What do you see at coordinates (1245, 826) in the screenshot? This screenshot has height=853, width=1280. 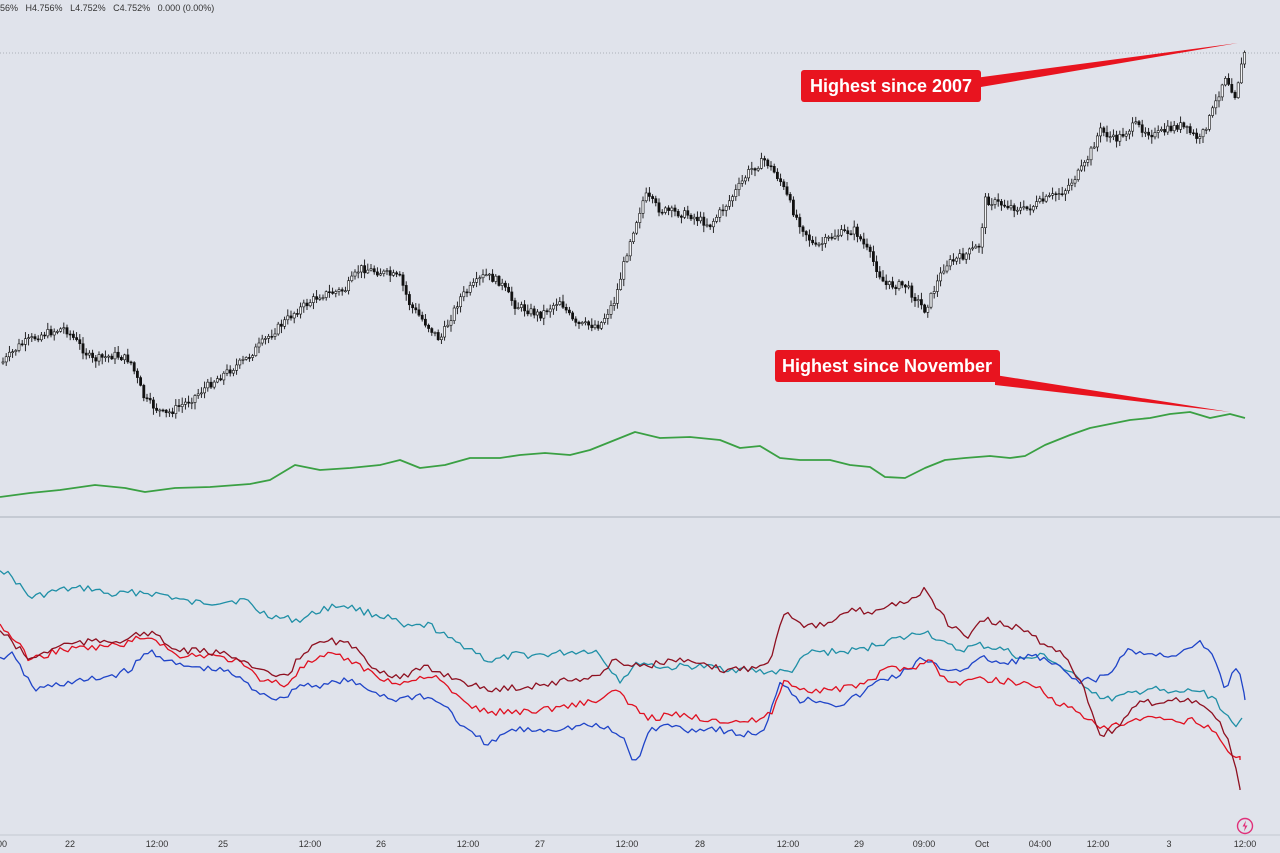 I see `tradingview-lightning-icon` at bounding box center [1245, 826].